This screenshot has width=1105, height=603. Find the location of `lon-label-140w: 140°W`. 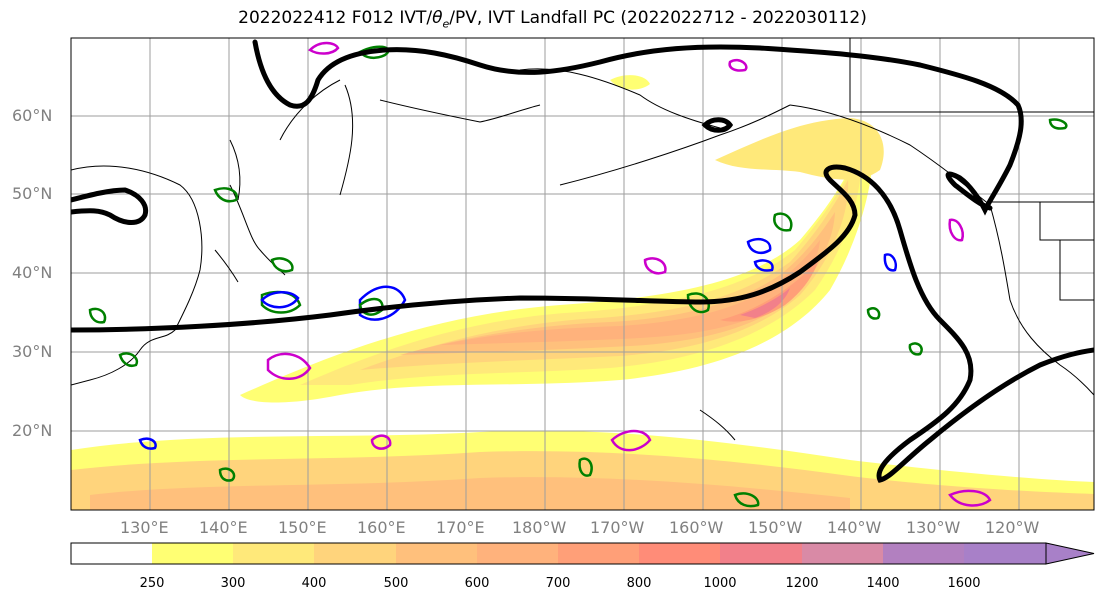

lon-label-140w: 140°W is located at coordinates (854, 527).